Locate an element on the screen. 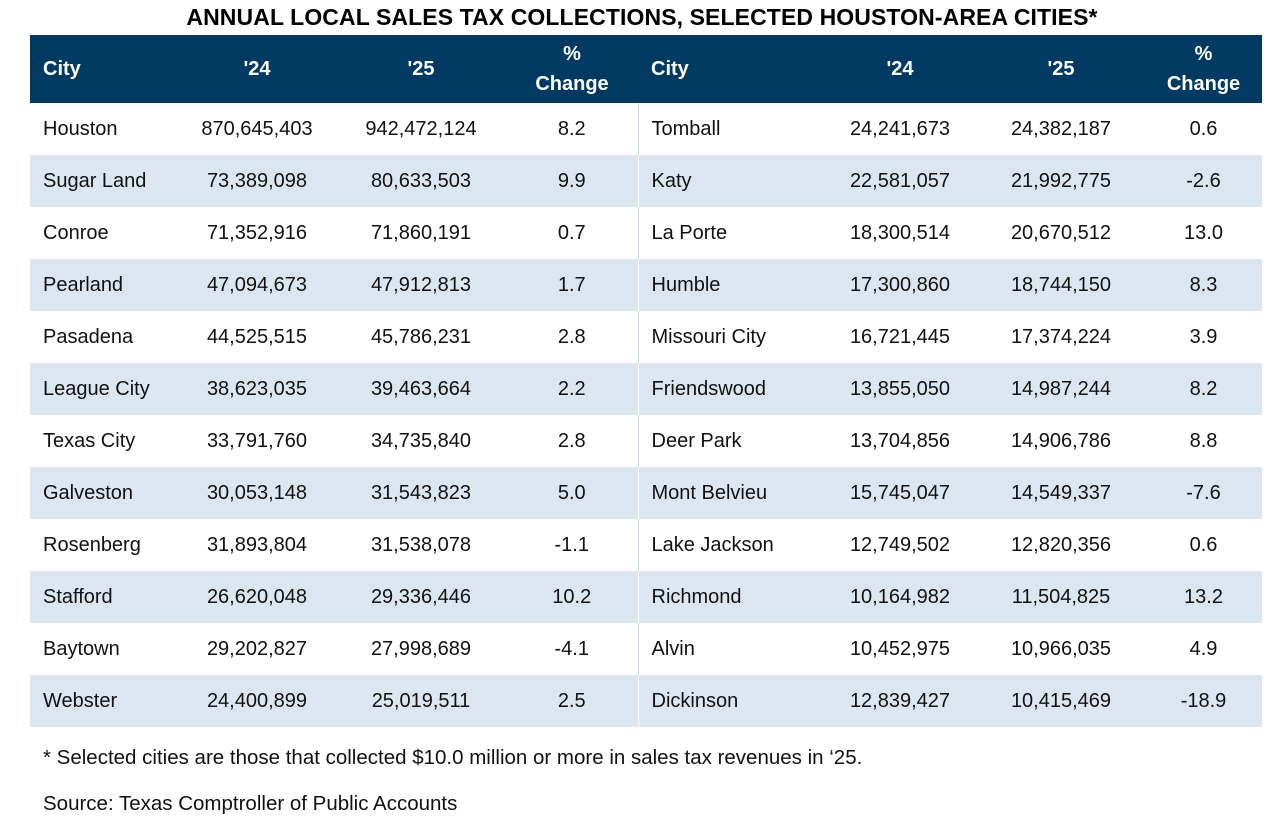 The height and width of the screenshot is (817, 1284). header-2024-right: '24 is located at coordinates (900, 69).